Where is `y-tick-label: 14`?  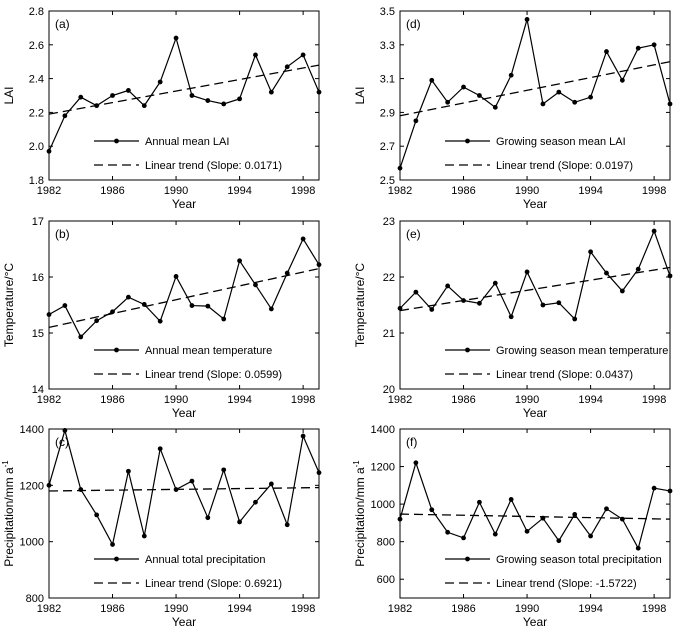 y-tick-label: 14 is located at coordinates (38, 390).